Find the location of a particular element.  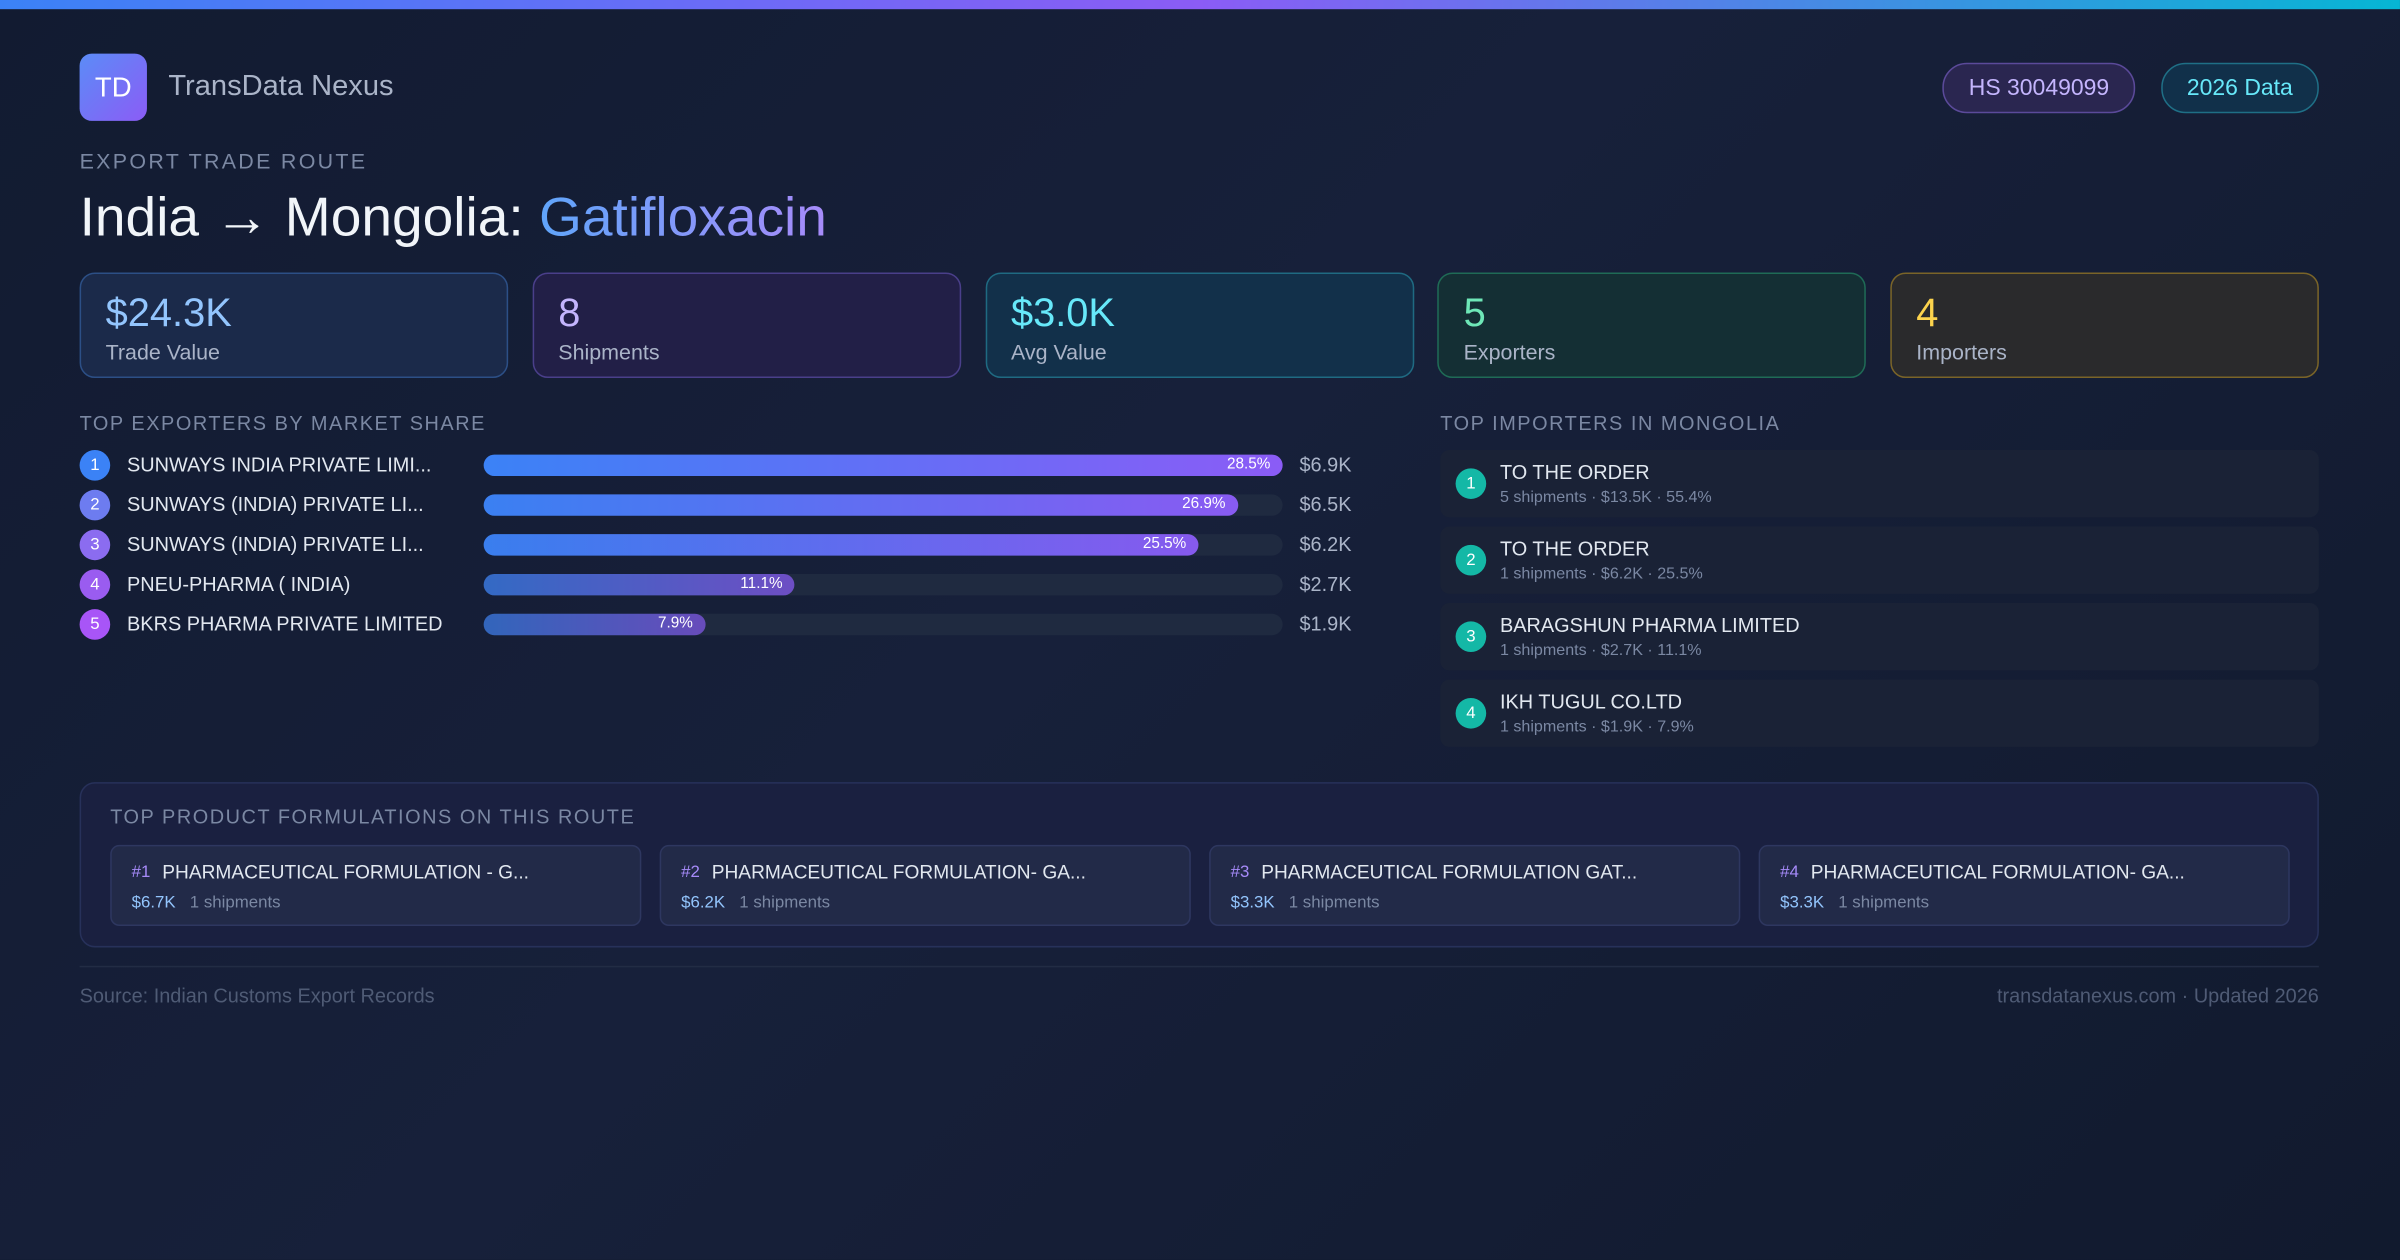

eyebrow: EXPORT TRADE ROUTE is located at coordinates (223, 160).